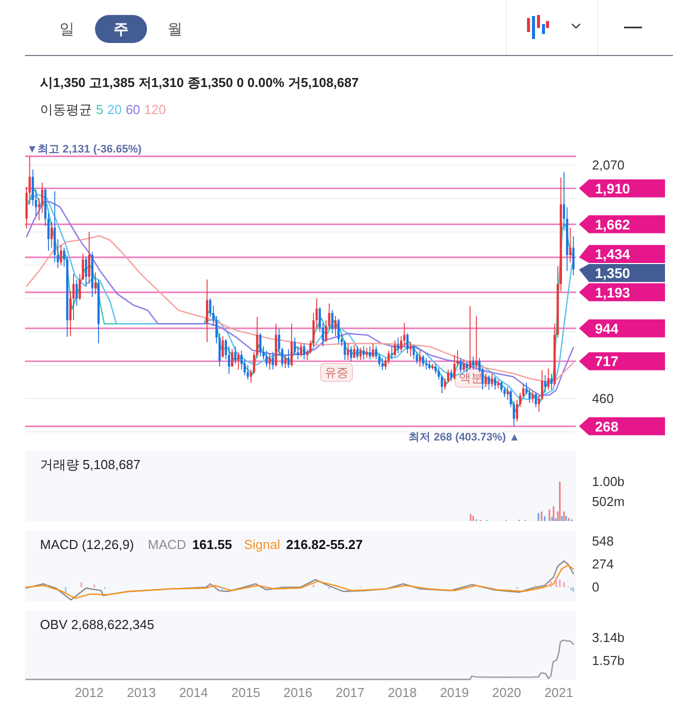  Describe the element at coordinates (350, 692) in the screenshot. I see `x-tick-label: 2017` at that location.